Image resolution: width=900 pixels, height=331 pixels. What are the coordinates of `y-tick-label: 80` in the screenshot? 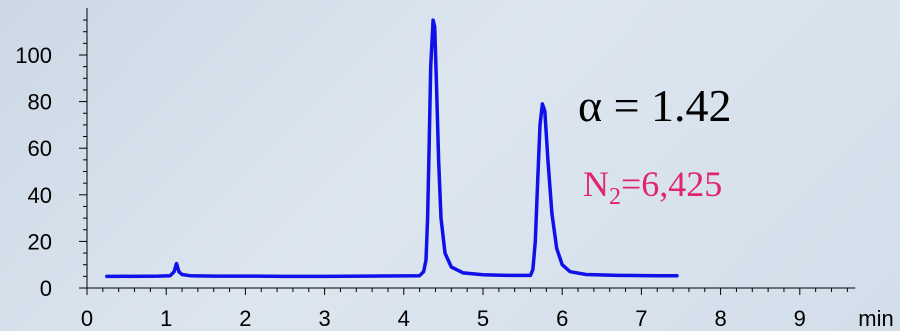 It's located at (40, 102).